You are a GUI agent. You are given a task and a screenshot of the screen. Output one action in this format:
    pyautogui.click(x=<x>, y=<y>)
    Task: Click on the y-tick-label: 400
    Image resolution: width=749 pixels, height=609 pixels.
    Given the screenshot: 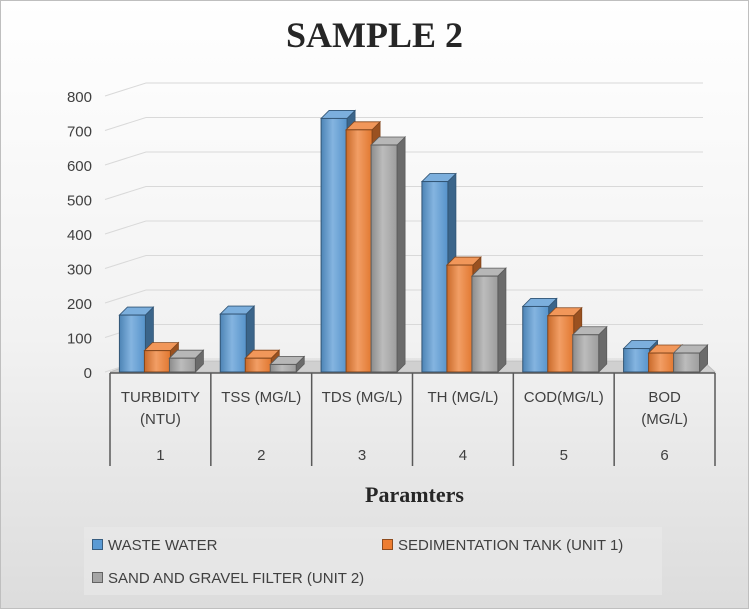 What is the action you would take?
    pyautogui.click(x=79, y=235)
    